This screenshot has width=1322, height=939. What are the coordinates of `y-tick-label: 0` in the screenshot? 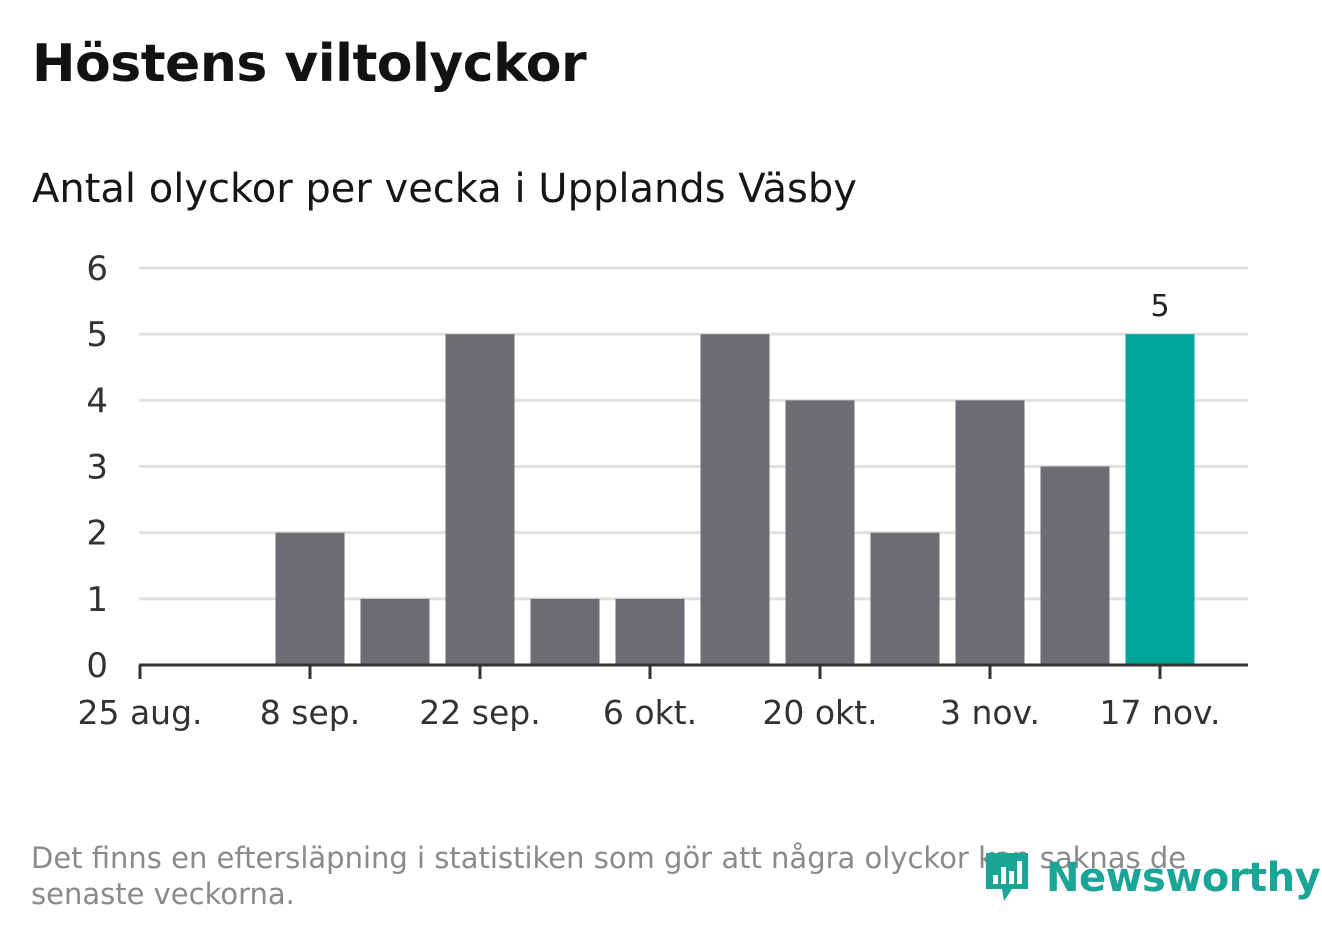 It's located at (97, 666).